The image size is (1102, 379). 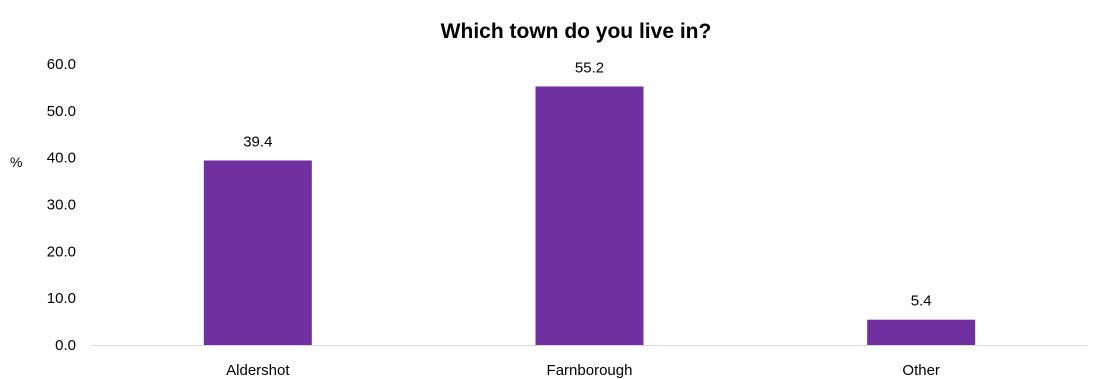 I want to click on x-category-label: Aldershot, so click(x=258, y=370).